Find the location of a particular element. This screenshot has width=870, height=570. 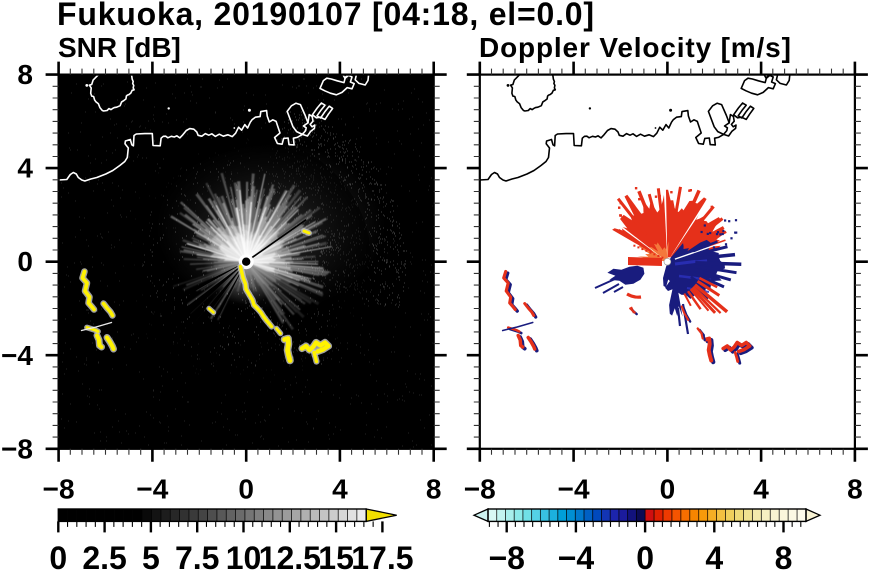

svg-text: 10 is located at coordinates (244, 555).